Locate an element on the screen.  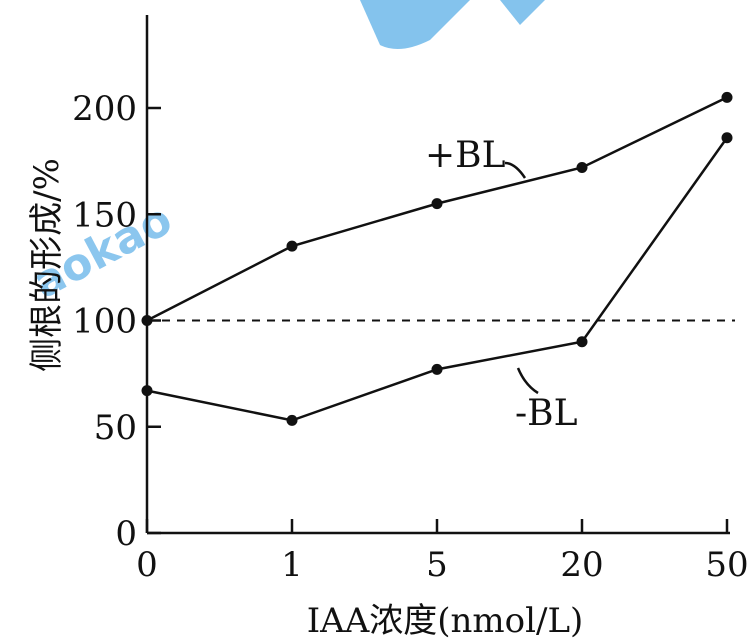
x-ticks: 0 1 5 20 50 is located at coordinates (442, 552).